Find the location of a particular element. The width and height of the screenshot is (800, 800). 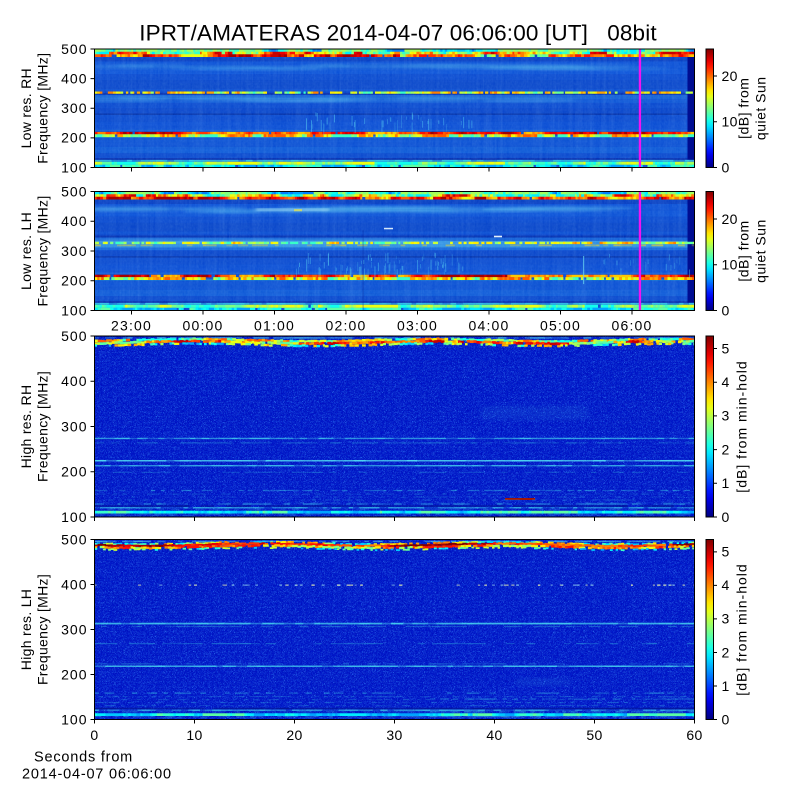

svg-text: Low res. RH is located at coordinates (26, 108).